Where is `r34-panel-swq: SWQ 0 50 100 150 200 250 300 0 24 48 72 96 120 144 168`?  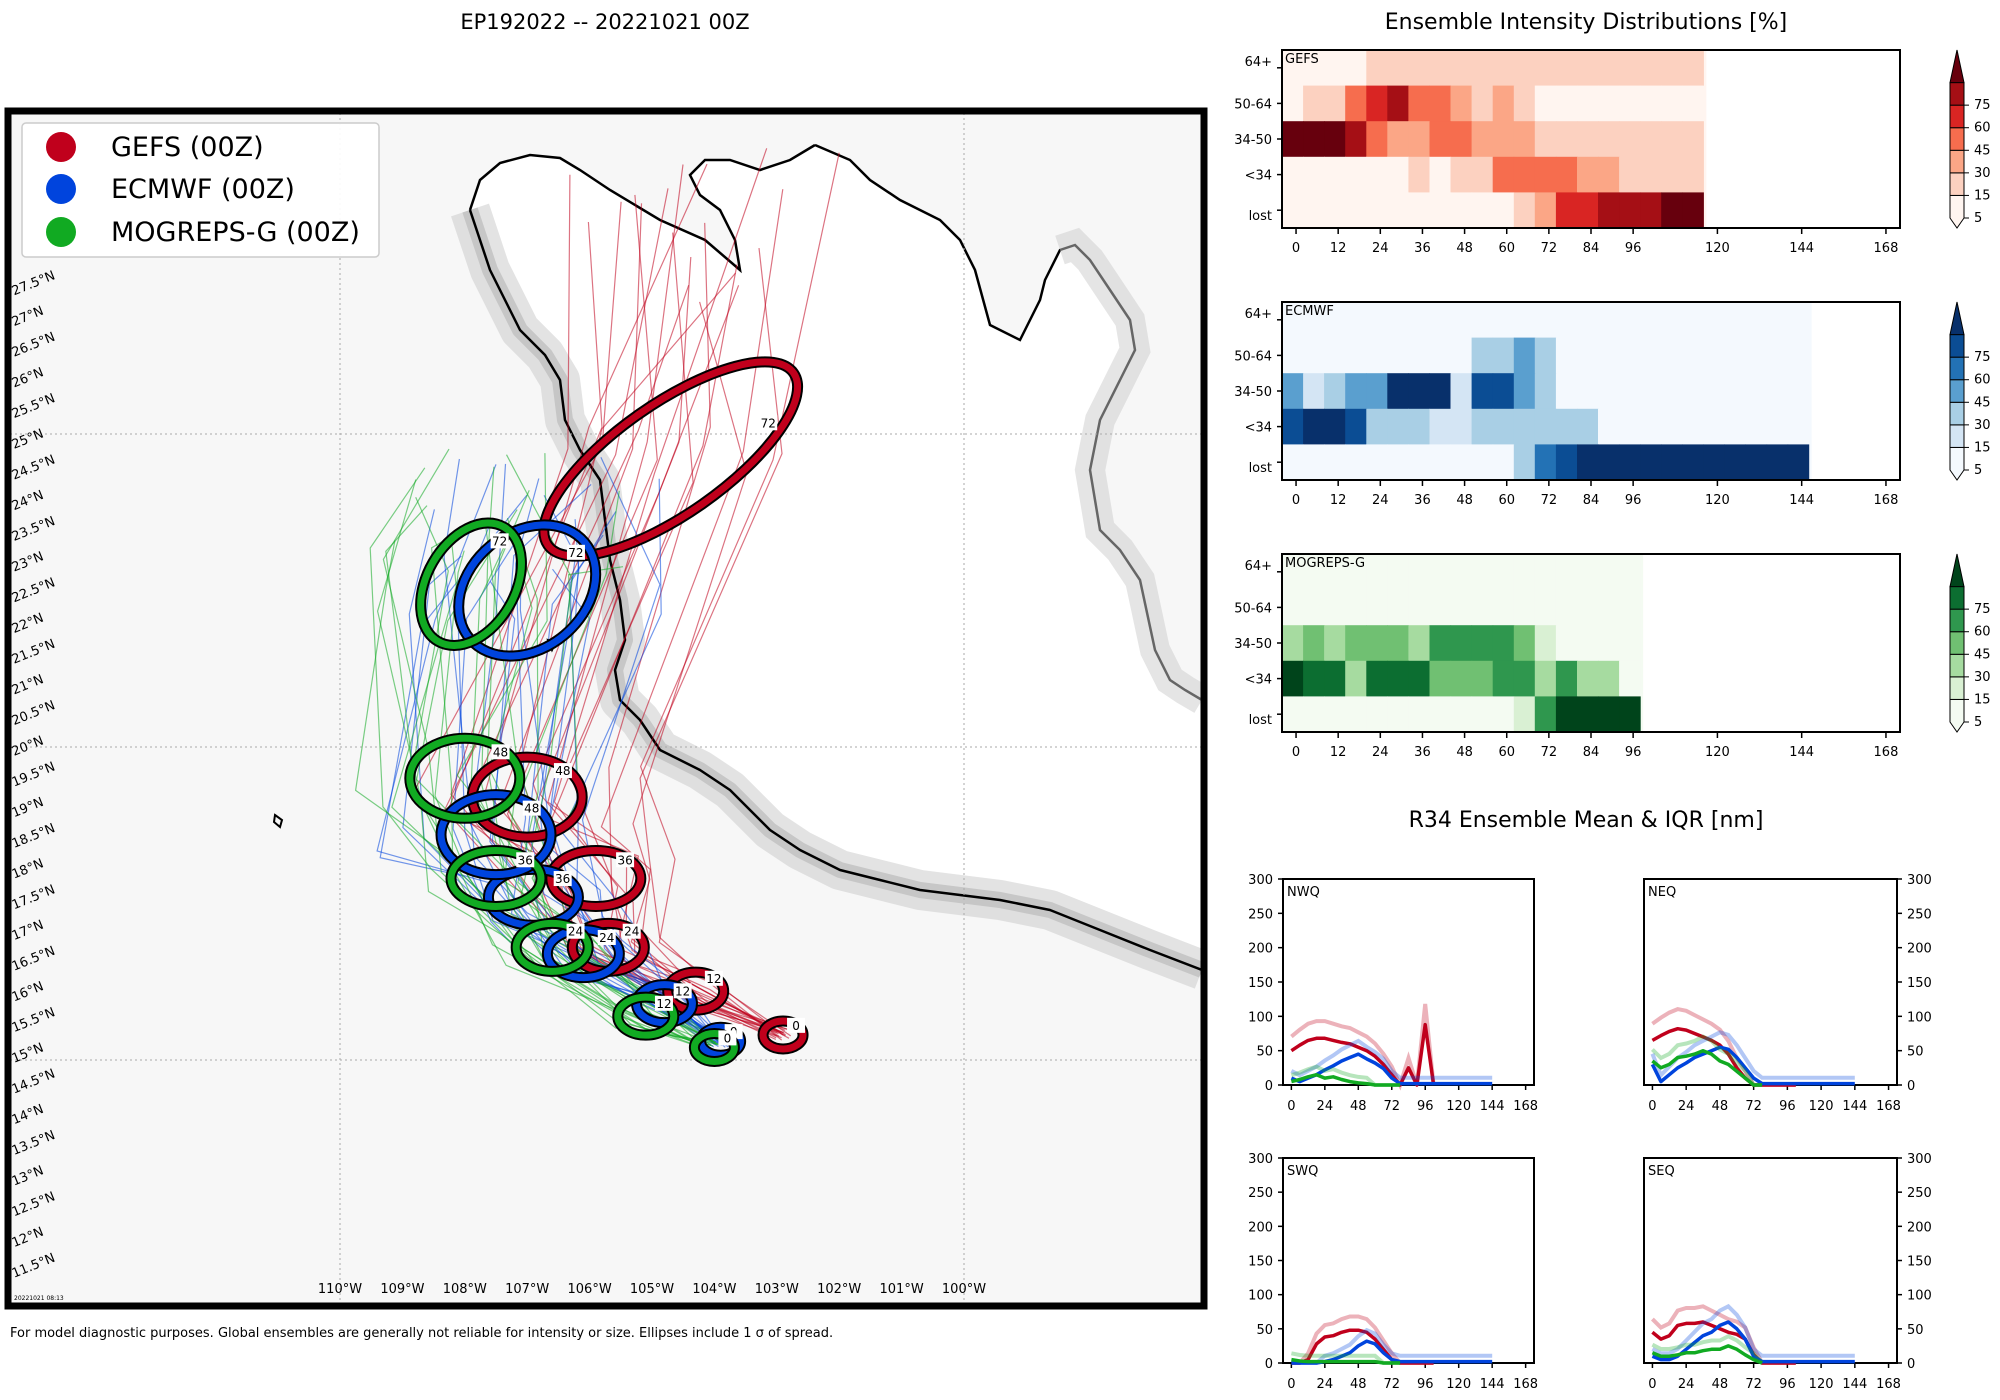 r34-panel-swq: SWQ 0 50 100 150 200 250 300 0 24 48 72 96 120 144 168 is located at coordinates (1393, 1272).